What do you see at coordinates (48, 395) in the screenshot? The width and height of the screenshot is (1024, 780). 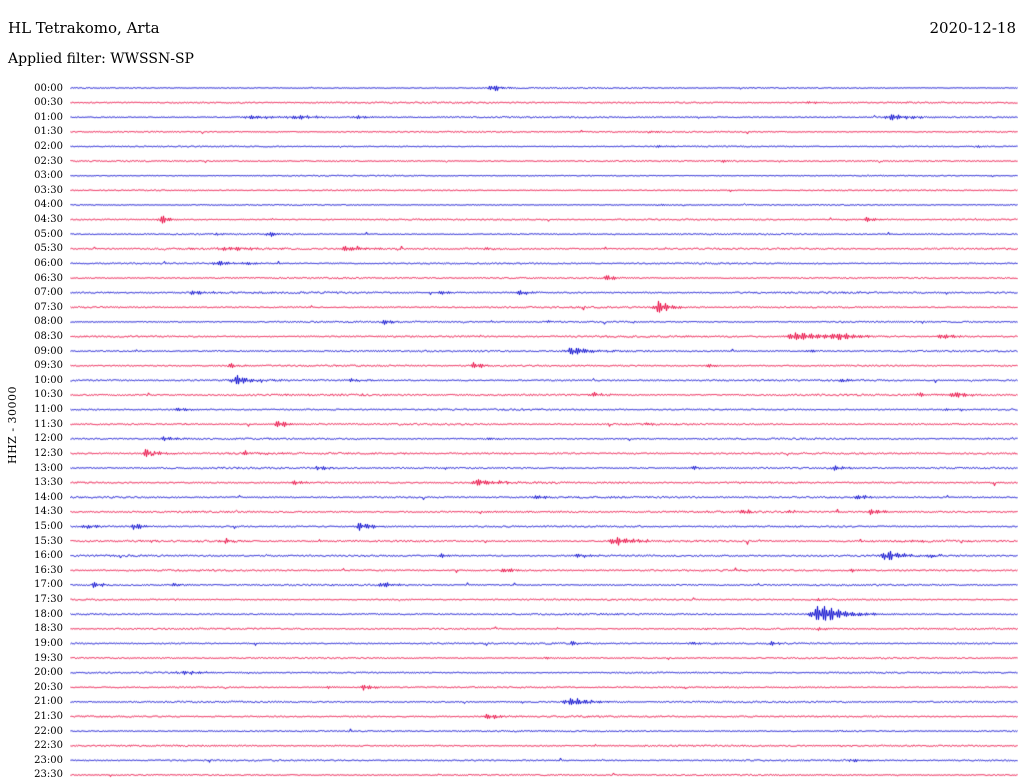 I see `time-label: 10:30` at bounding box center [48, 395].